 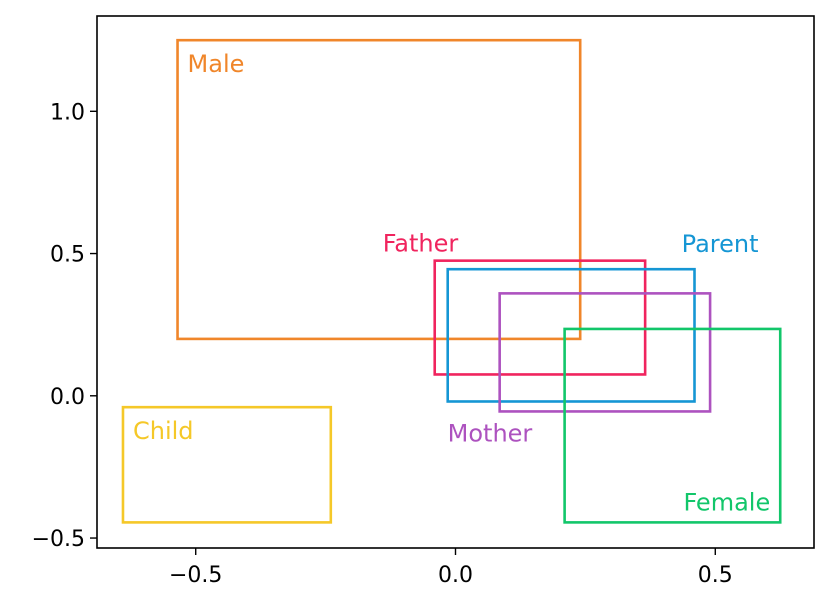 What do you see at coordinates (715, 575) in the screenshot?
I see `x-tick-label: 0.5` at bounding box center [715, 575].